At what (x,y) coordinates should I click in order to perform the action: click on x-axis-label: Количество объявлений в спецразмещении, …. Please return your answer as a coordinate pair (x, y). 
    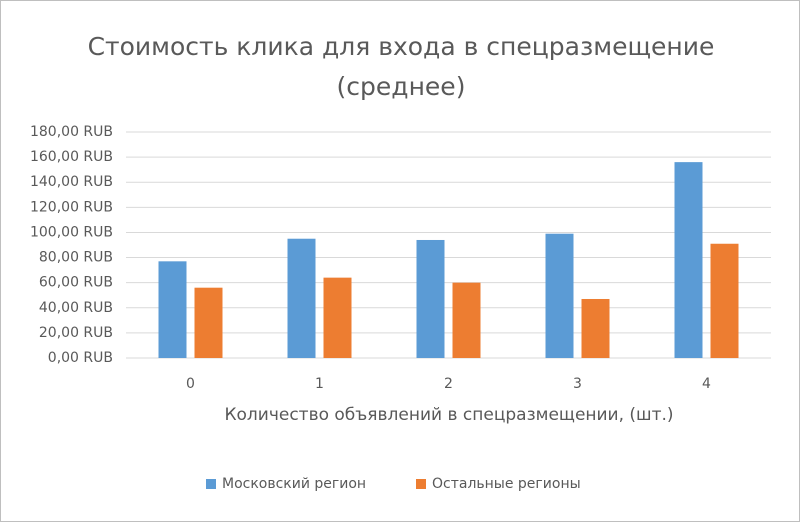
    Looking at the image, I should click on (448, 415).